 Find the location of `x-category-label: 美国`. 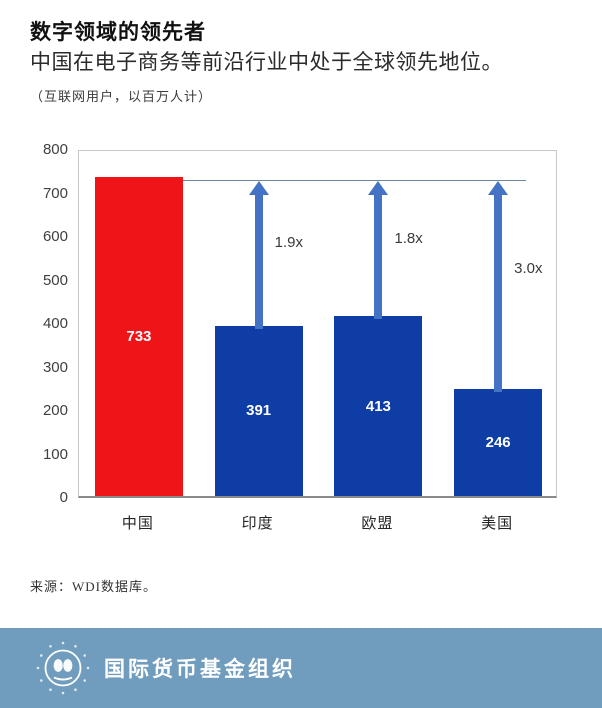

x-category-label: 美国 is located at coordinates (497, 523).